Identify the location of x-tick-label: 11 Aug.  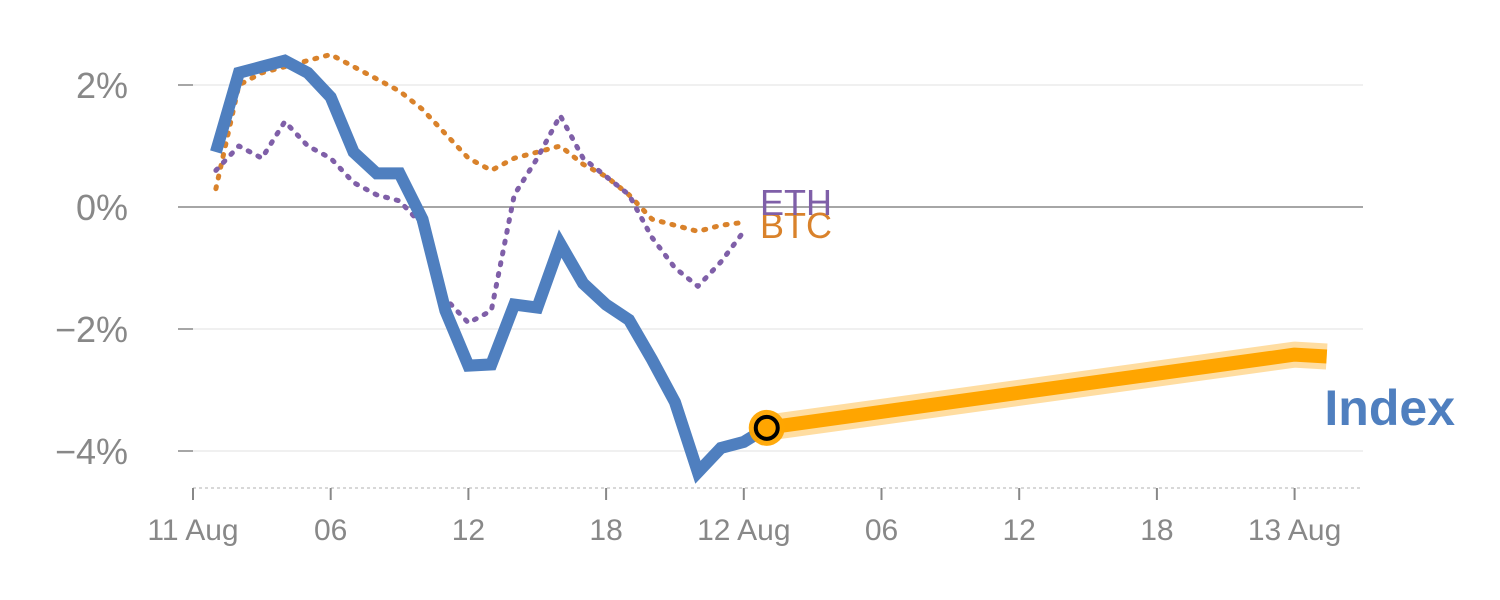
(192, 530).